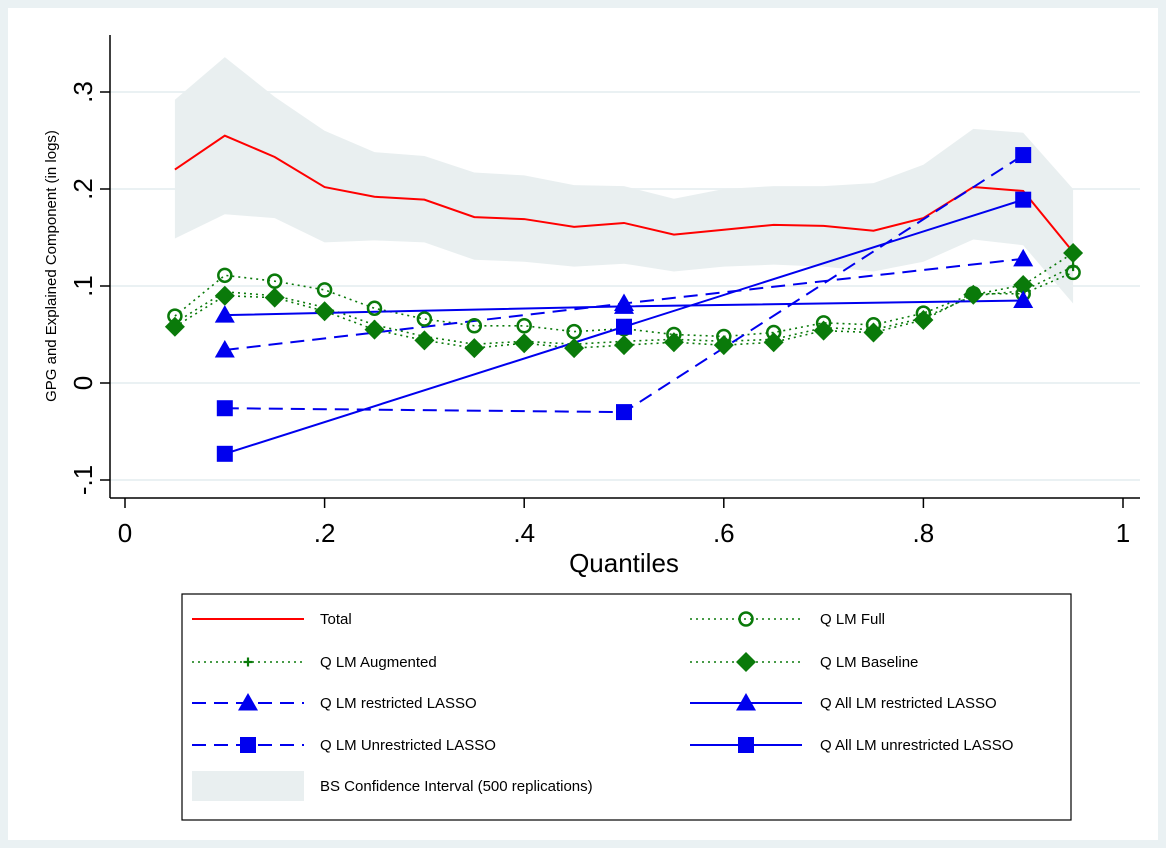  Describe the element at coordinates (83, 383) in the screenshot. I see `y-tick-label: 0` at that location.